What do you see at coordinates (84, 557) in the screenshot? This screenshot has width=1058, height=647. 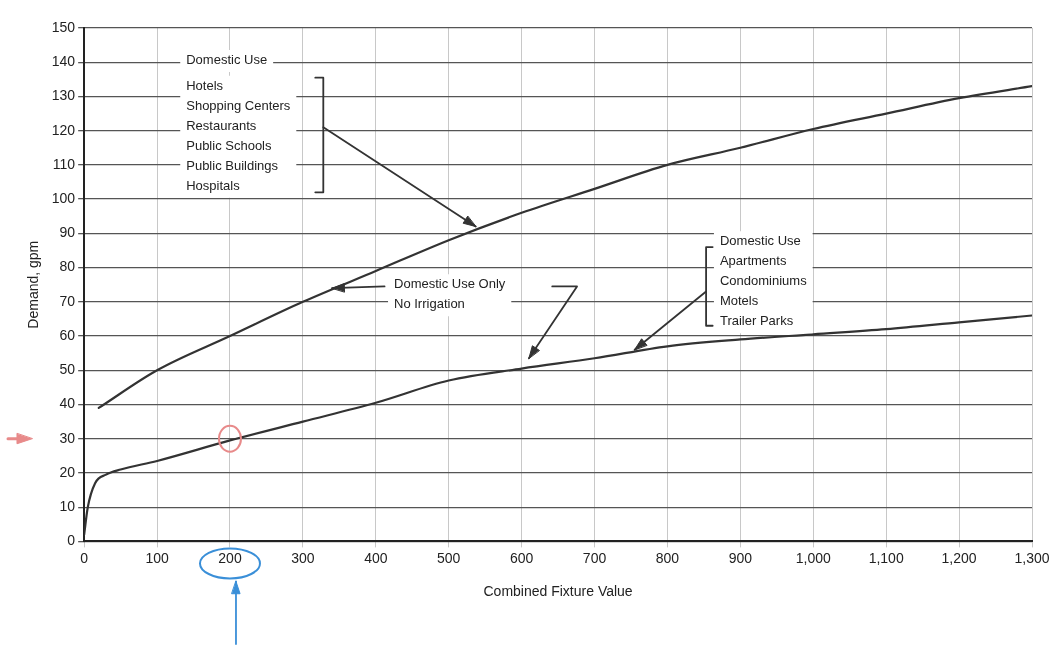 I see `x-tick-label: 0` at bounding box center [84, 557].